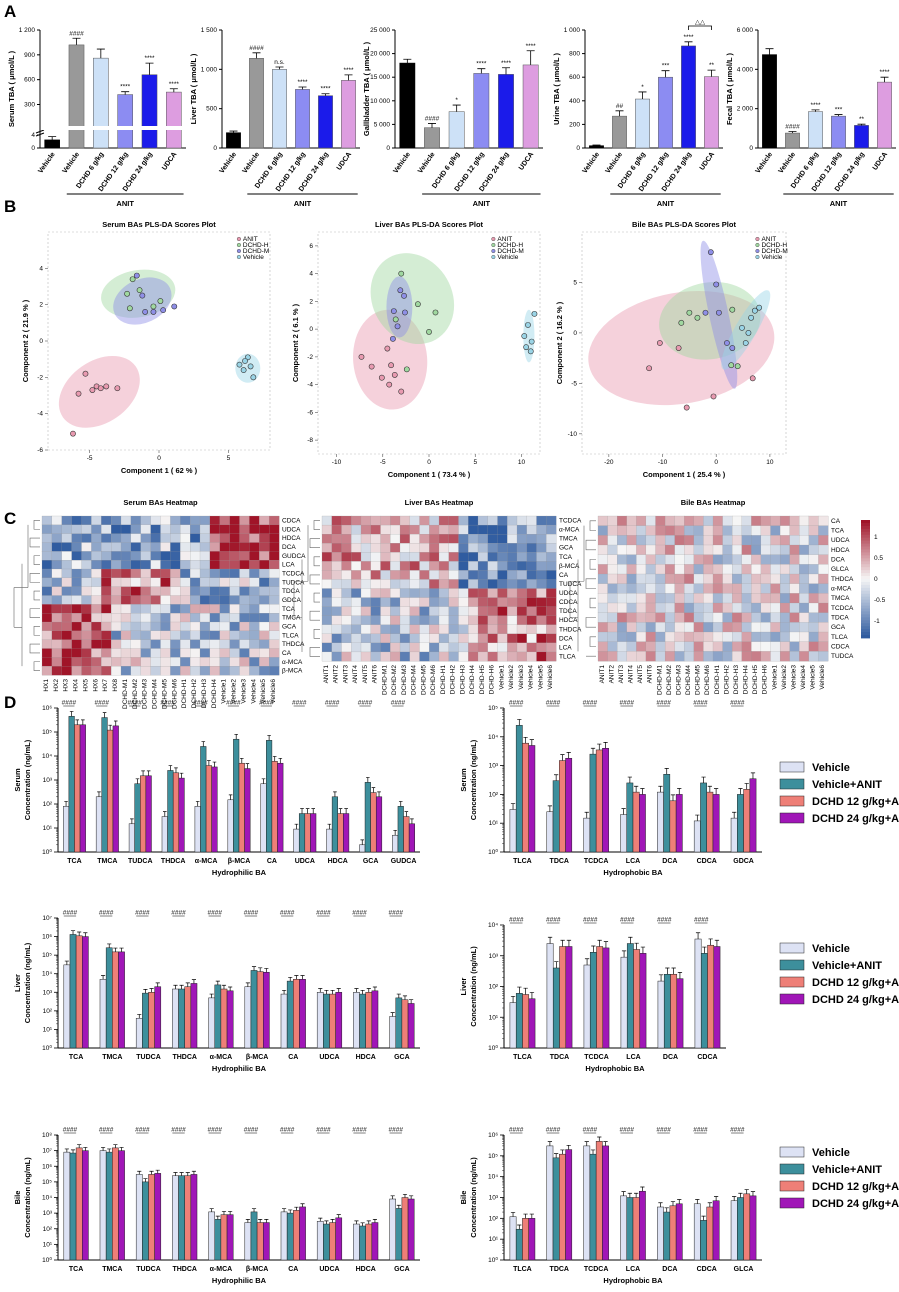 This screenshot has width=899, height=1292. I want to click on y-tick-label: 10 000, so click(380, 101).